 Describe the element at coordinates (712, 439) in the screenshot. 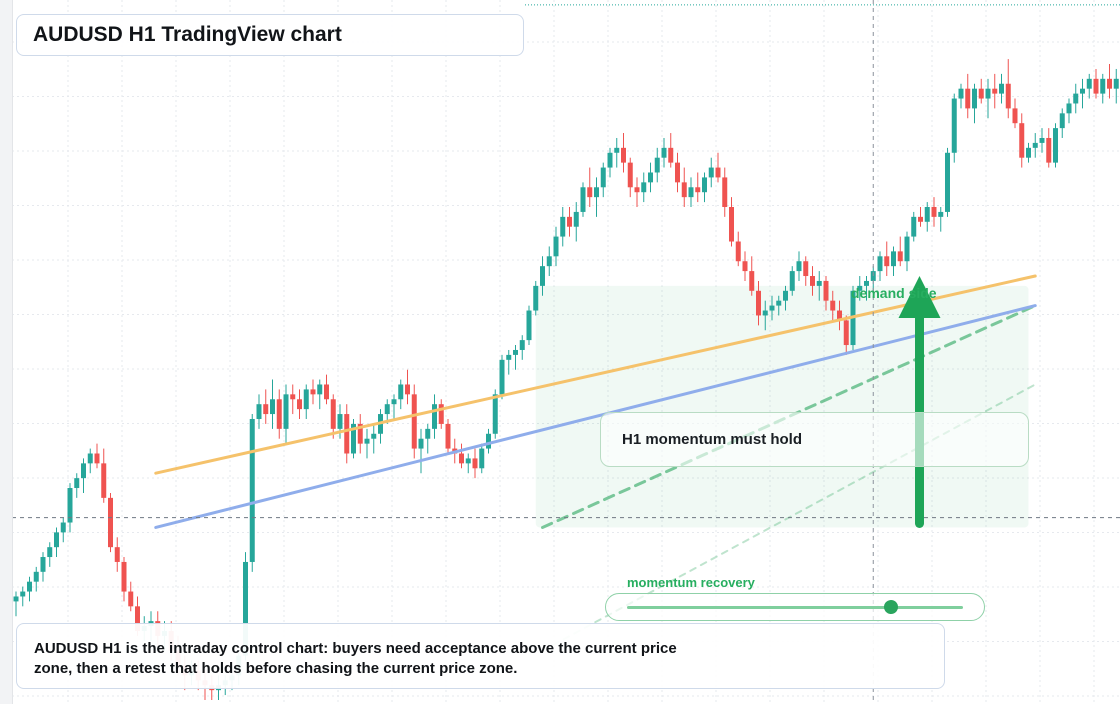

I see `callout-text: H1 momentum must hold` at that location.